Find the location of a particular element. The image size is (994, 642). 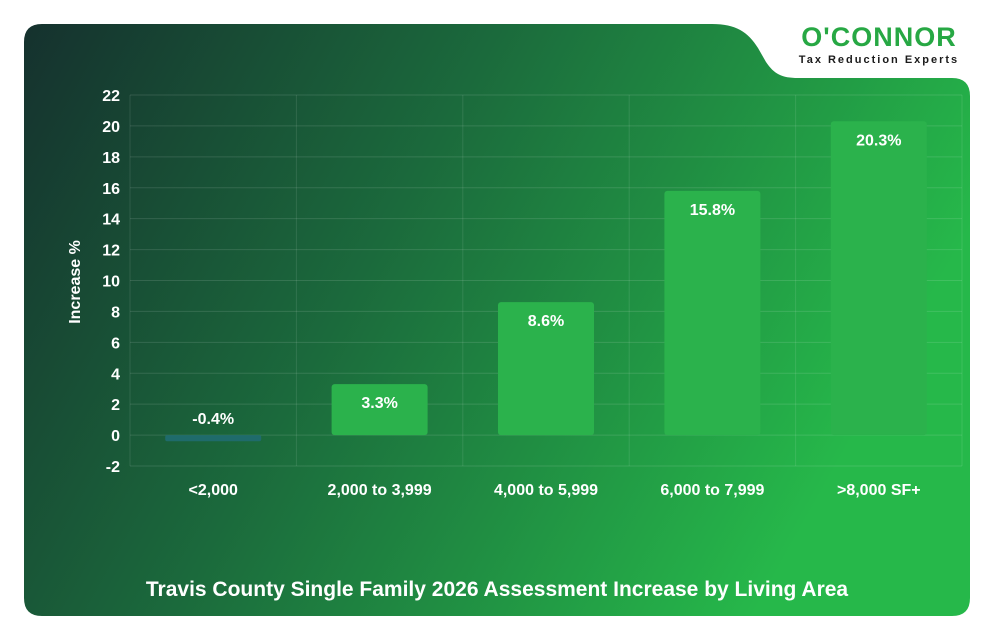

y-tick-label: 2 is located at coordinates (115, 405).